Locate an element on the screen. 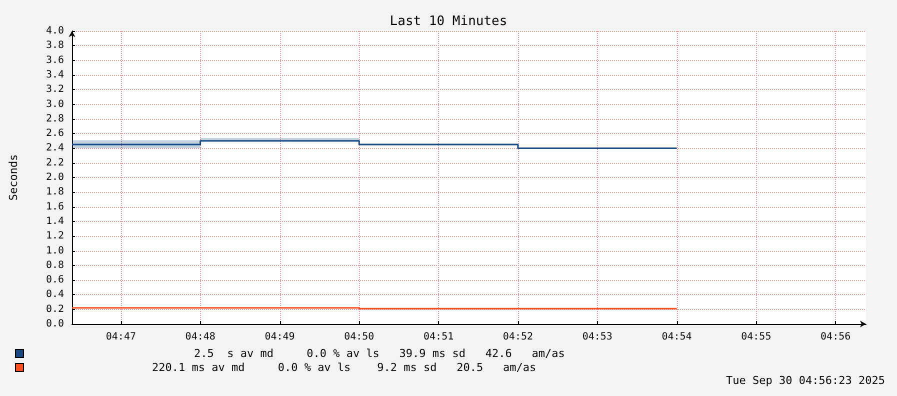 Image resolution: width=897 pixels, height=396 pixels. y-tick-label: 0.6 is located at coordinates (55, 280).